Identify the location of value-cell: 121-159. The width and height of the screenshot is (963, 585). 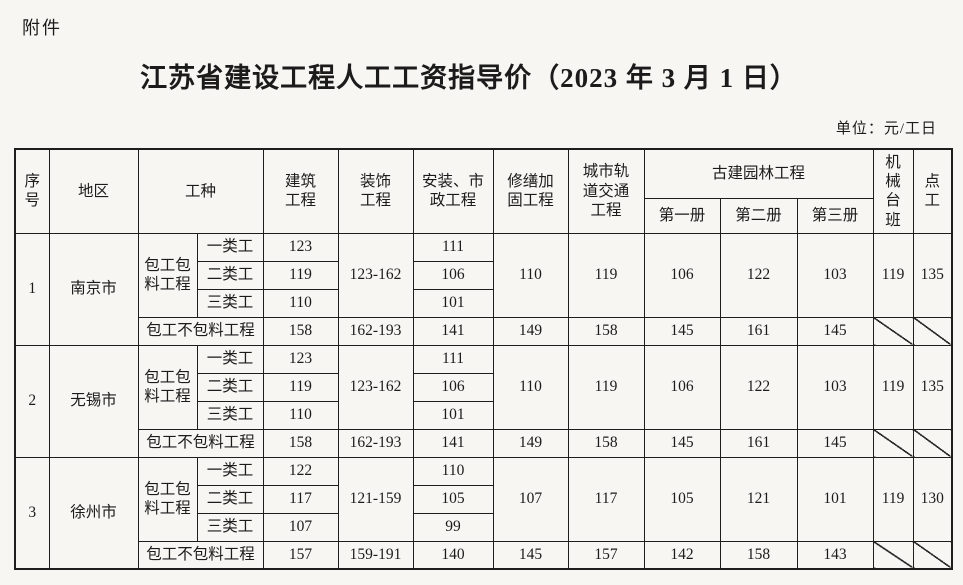
(375, 499).